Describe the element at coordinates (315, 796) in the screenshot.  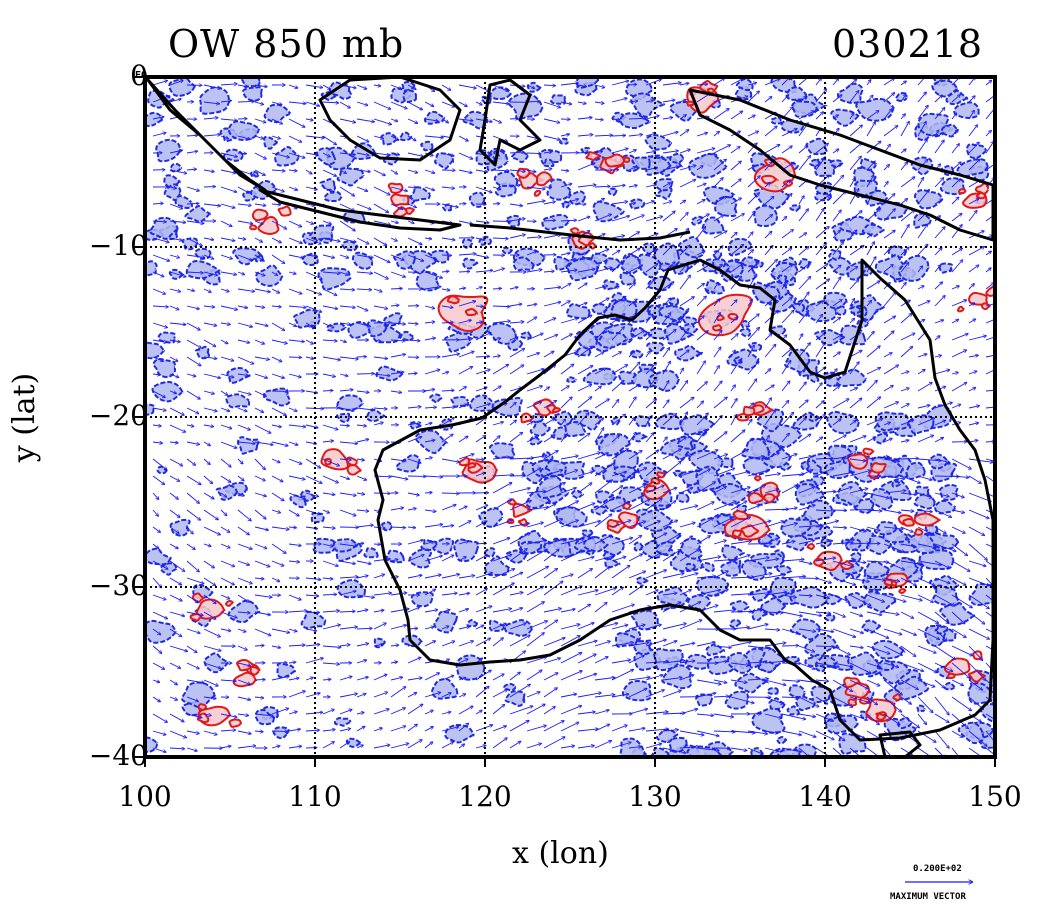
I see `x-tick-label: 110` at that location.